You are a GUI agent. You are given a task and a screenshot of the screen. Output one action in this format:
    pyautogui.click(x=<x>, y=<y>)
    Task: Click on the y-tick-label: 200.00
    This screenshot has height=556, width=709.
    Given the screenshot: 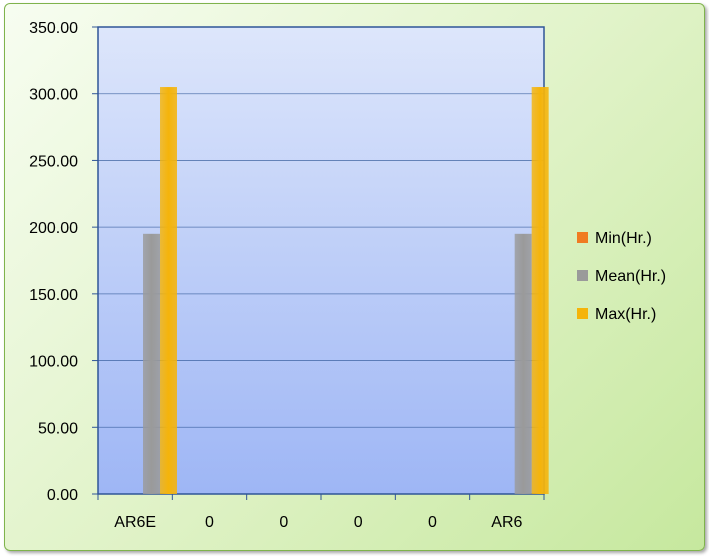 What is the action you would take?
    pyautogui.click(x=53, y=228)
    